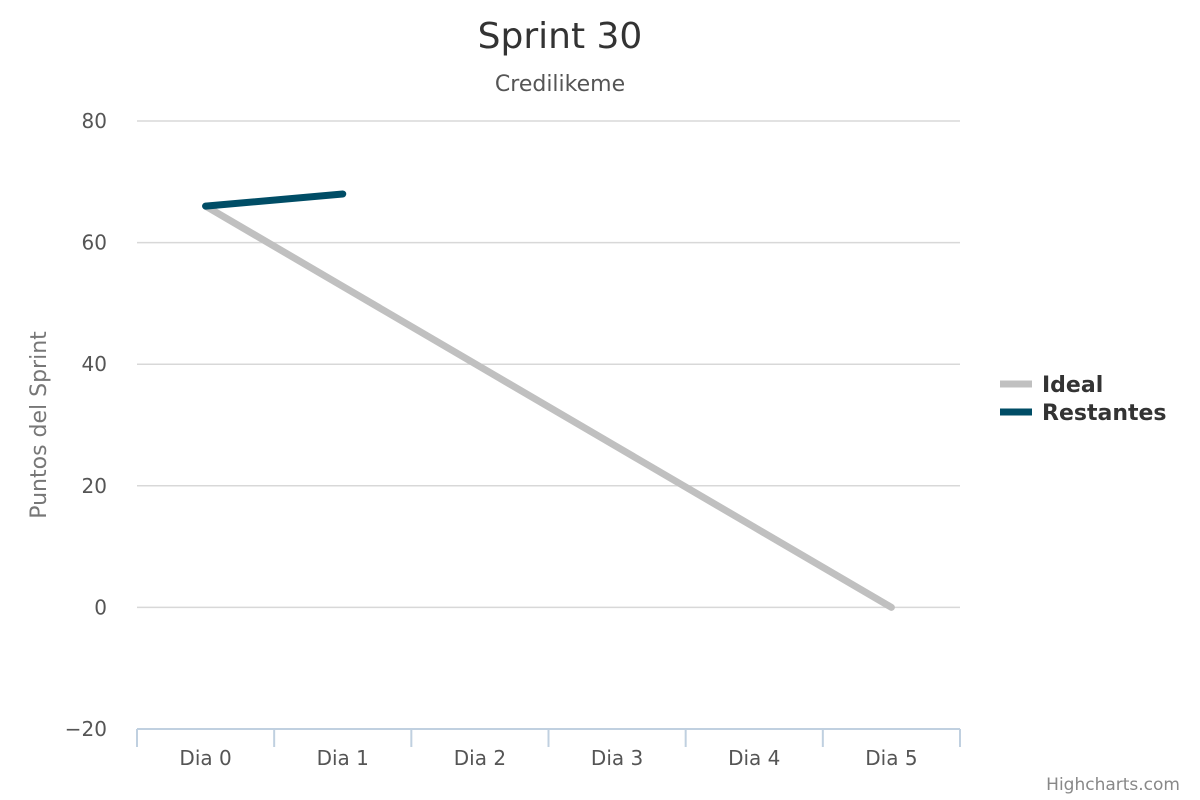 This screenshot has width=1200, height=800. Describe the element at coordinates (94, 121) in the screenshot. I see `y-tick-label: 80` at that location.